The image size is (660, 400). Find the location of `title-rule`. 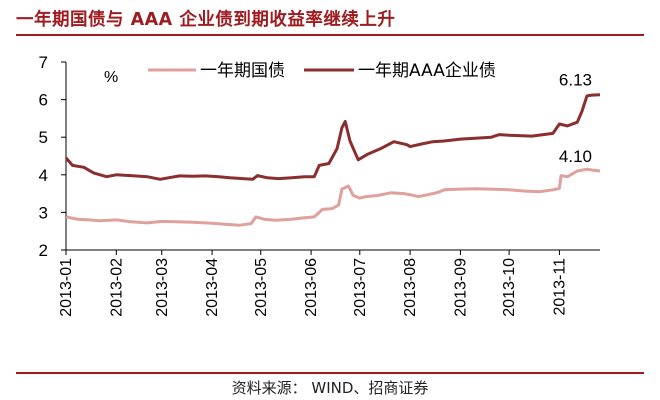

title-rule is located at coordinates (330, 35).